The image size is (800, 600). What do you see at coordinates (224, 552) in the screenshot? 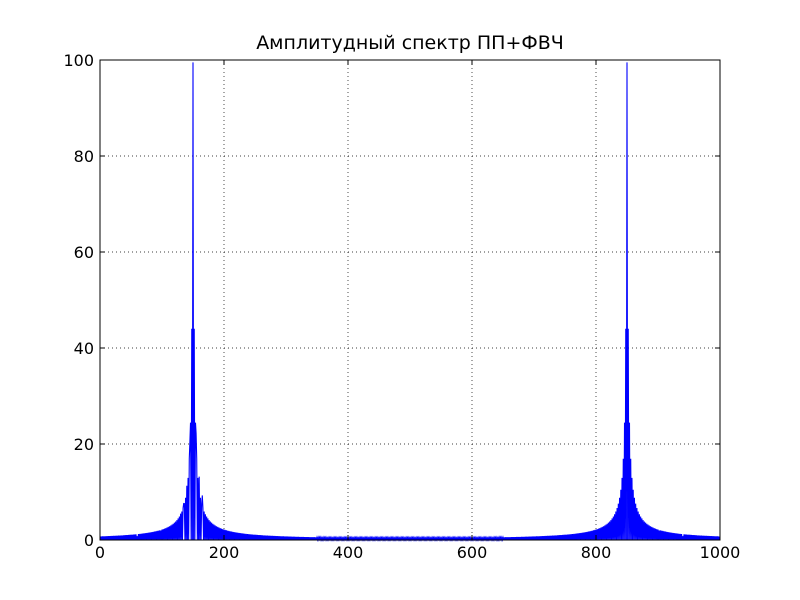
I see `x-tick-label: 200` at bounding box center [224, 552].